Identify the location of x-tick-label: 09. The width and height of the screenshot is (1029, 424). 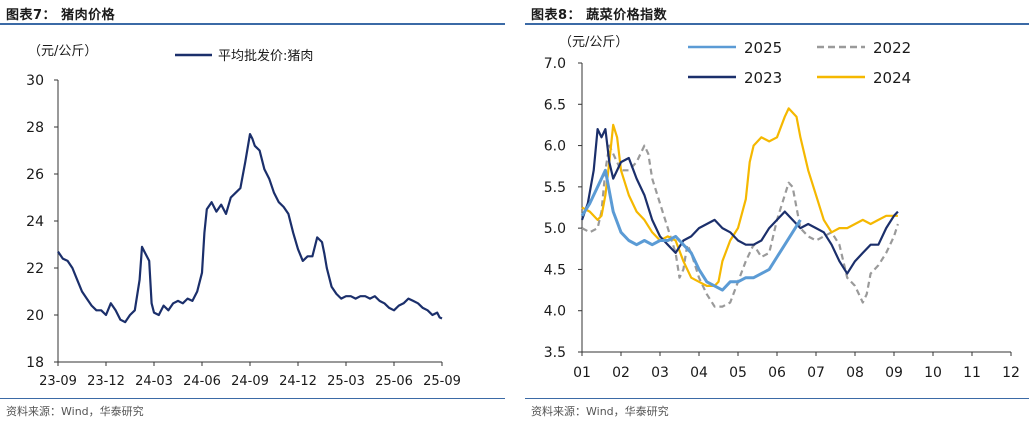
(894, 373).